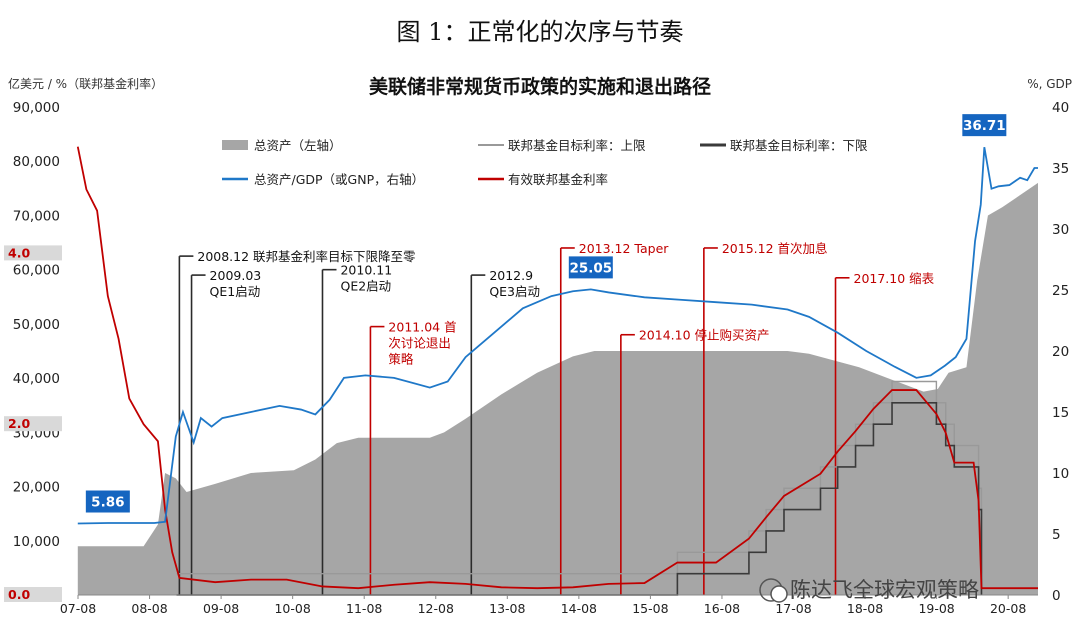  I want to click on right-tick-label: 20, so click(1060, 352).